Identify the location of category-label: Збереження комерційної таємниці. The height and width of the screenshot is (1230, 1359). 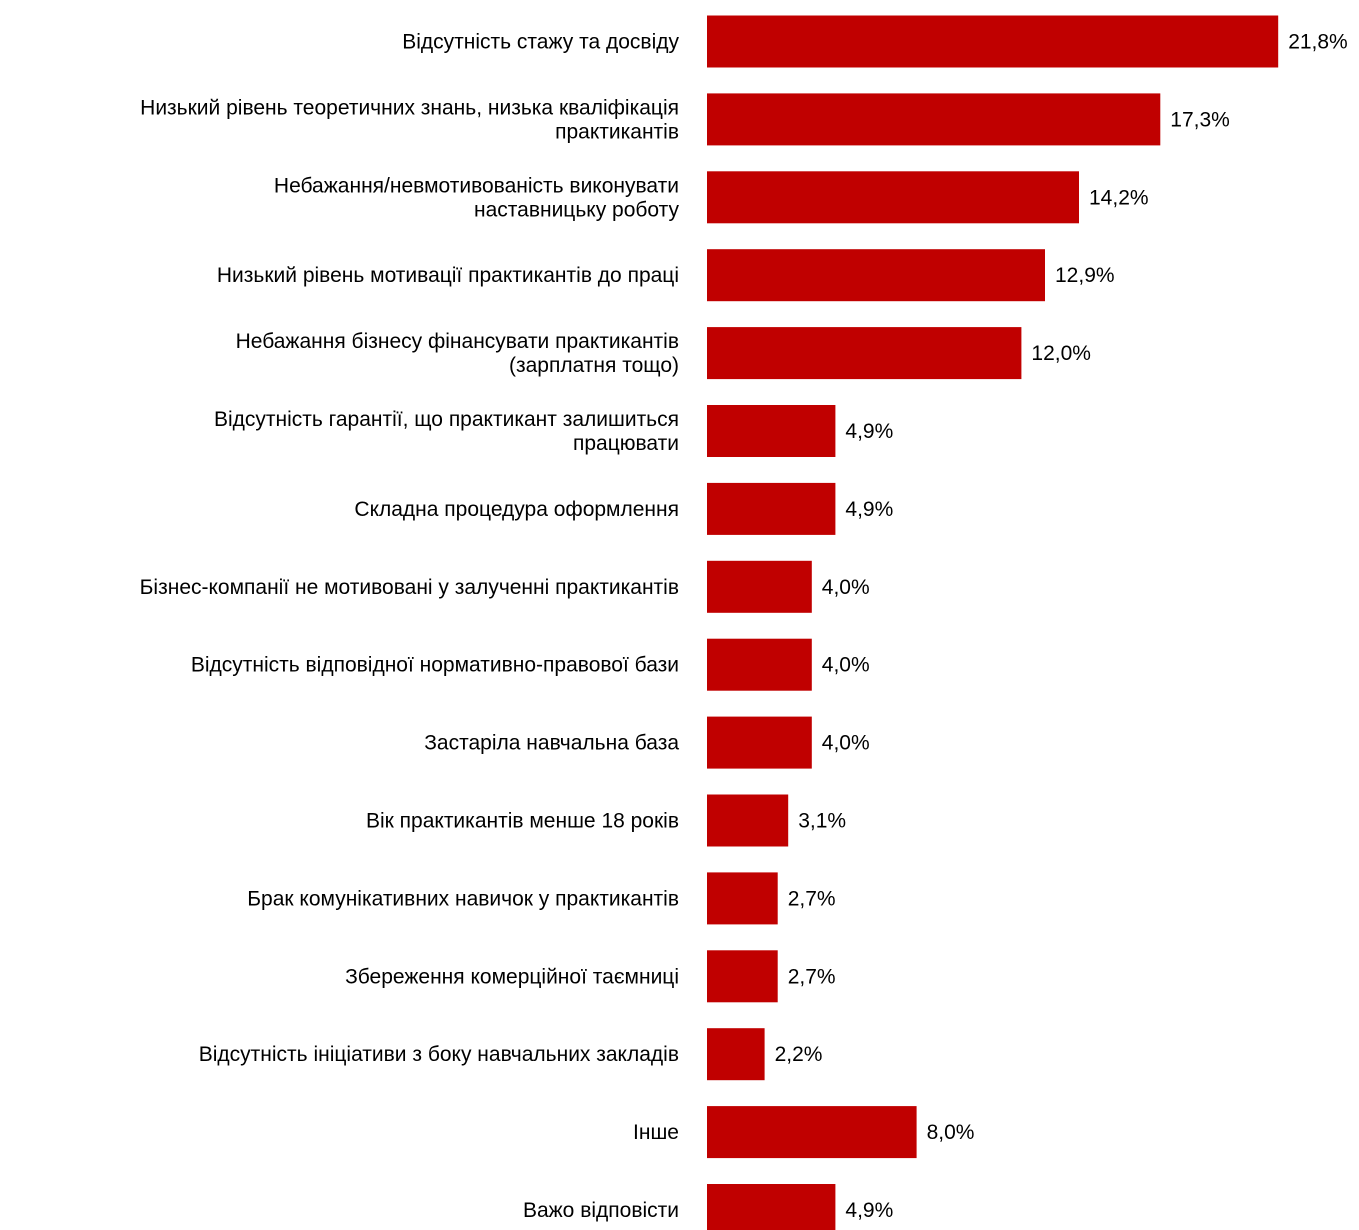
(512, 976).